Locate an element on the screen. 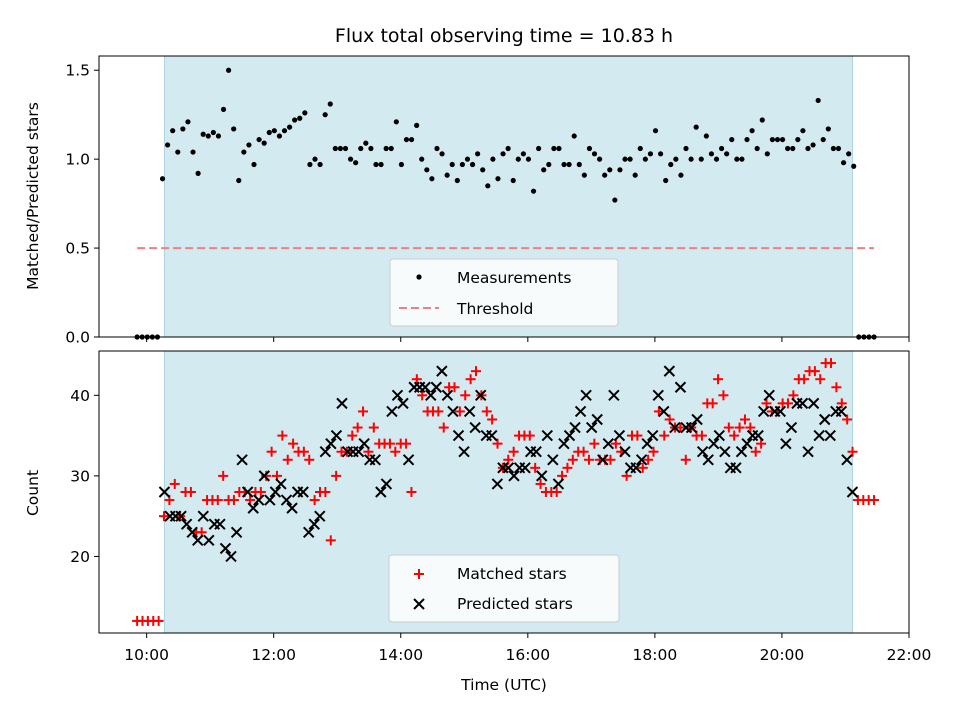 Image resolution: width=960 pixels, height=720 pixels. x-tick-label: 18:00 is located at coordinates (655, 655).